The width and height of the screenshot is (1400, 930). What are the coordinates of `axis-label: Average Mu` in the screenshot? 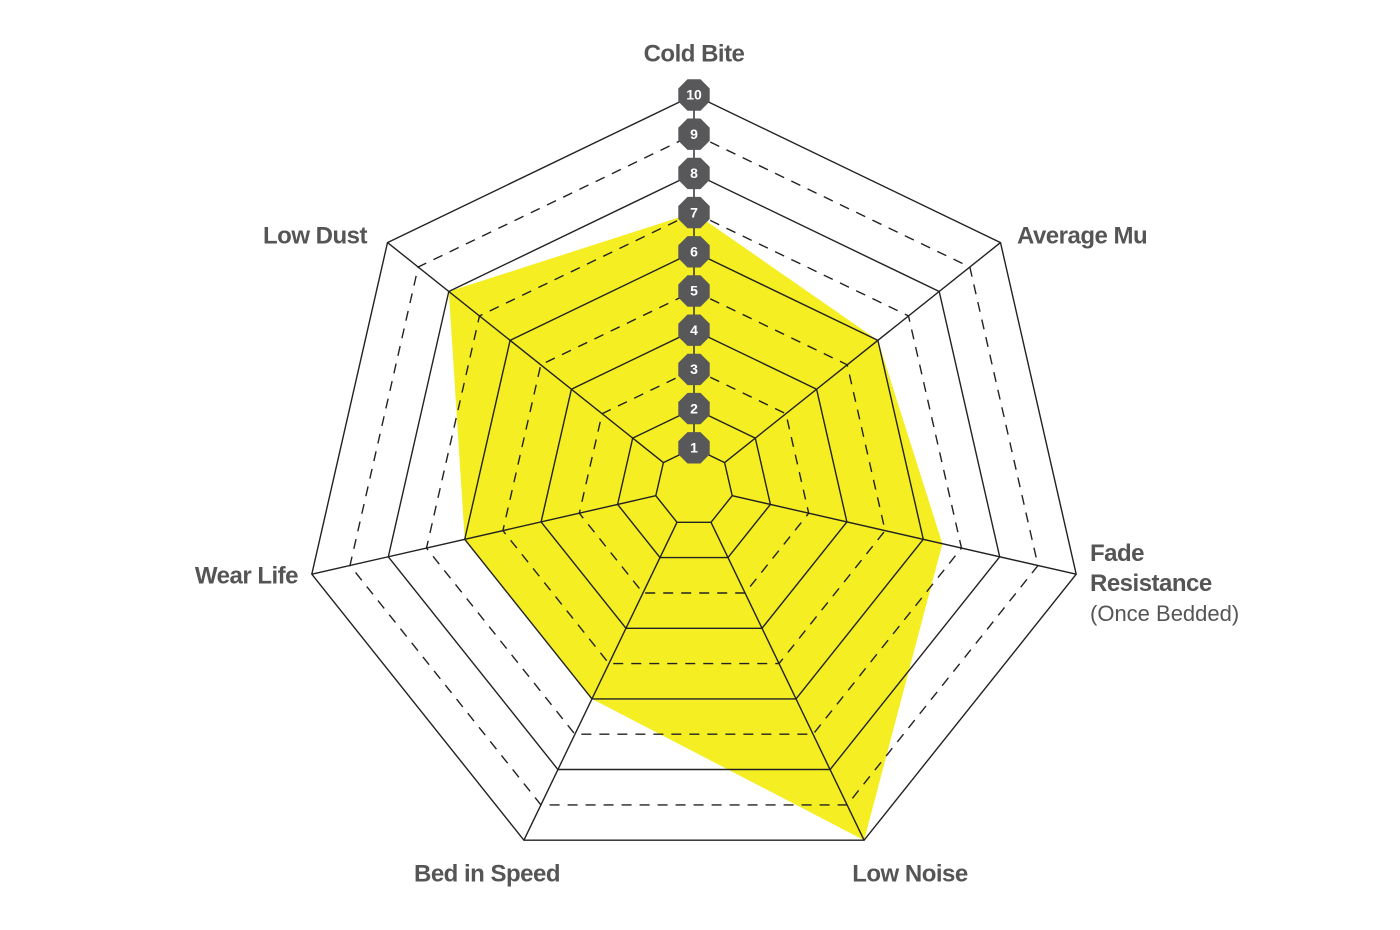 It's located at (1082, 235).